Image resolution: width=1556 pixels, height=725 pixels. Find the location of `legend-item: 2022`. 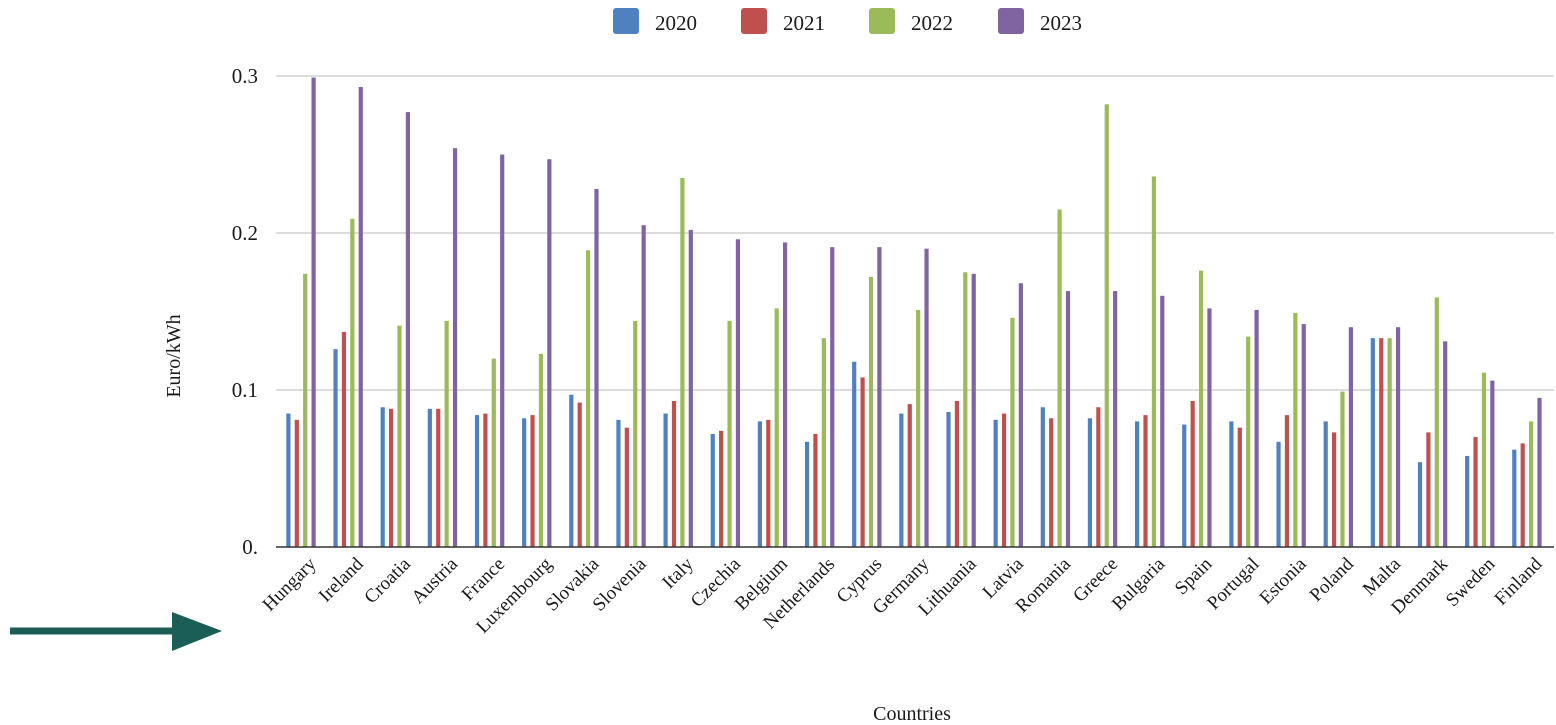

legend-item: 2022 is located at coordinates (911, 21).